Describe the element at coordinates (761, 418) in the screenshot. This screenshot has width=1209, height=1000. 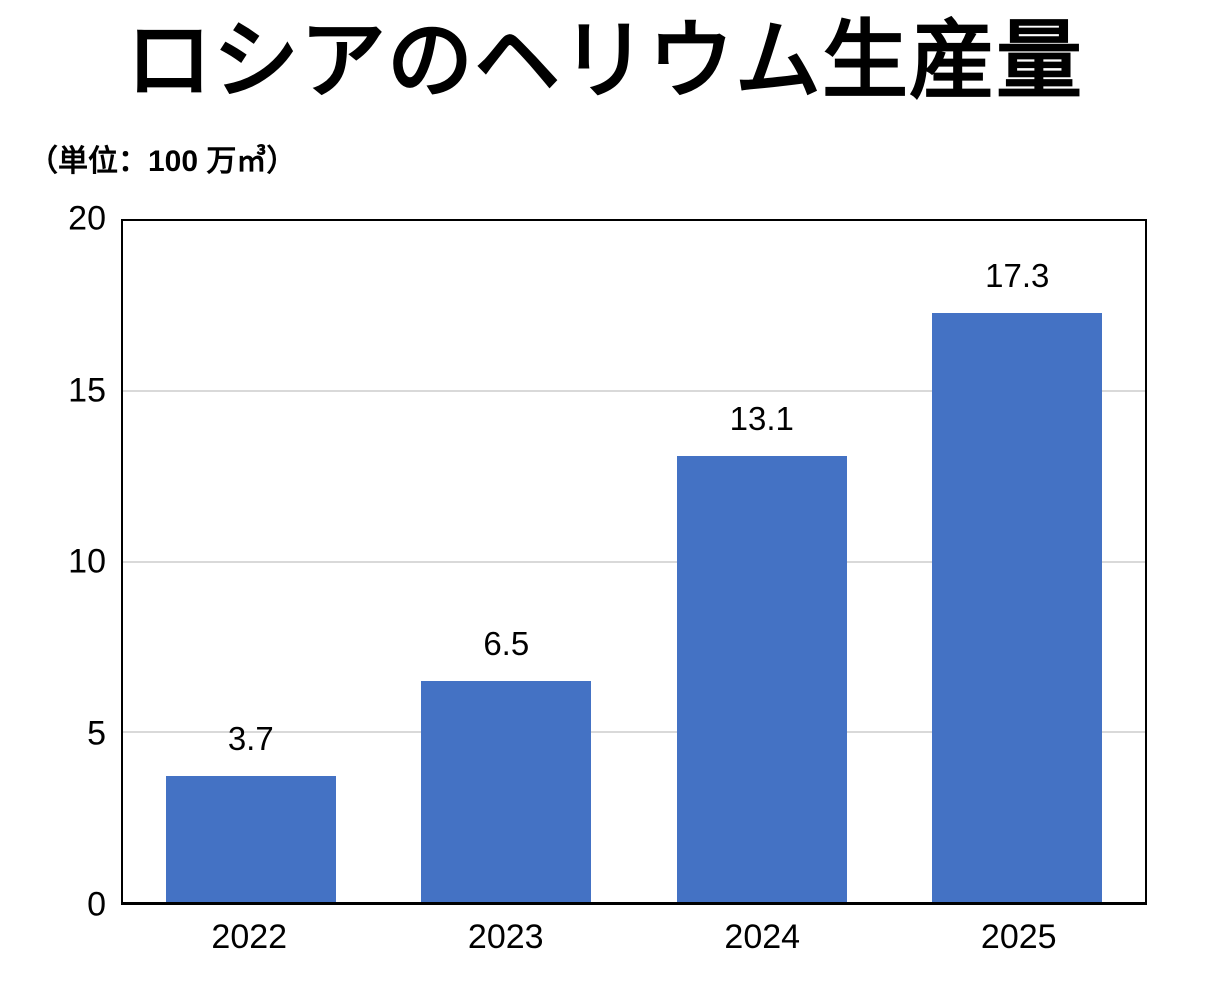
I see `bar-value-label-2024: 13.1` at that location.